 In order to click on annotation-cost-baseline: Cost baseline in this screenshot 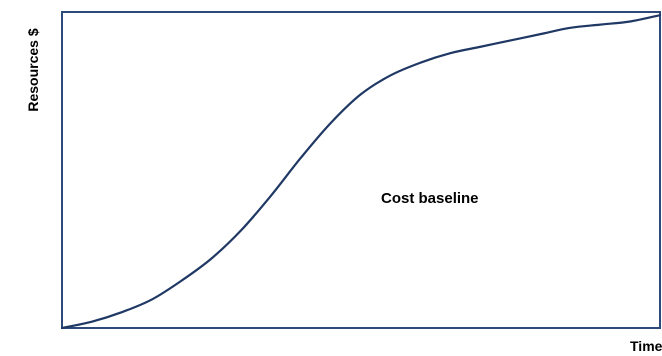, I will do `click(430, 198)`.